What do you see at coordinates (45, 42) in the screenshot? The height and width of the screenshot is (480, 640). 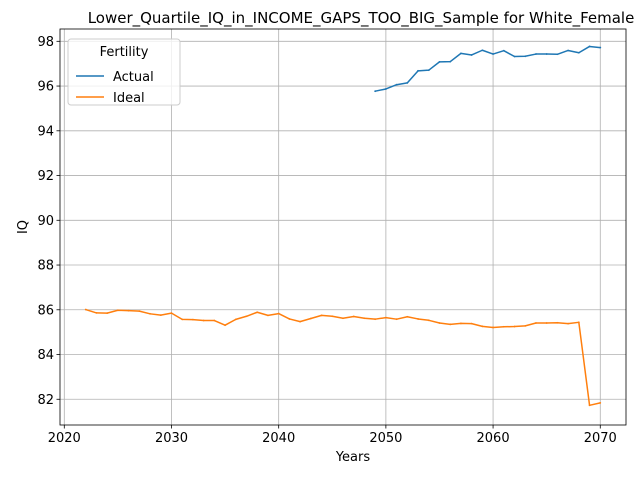 I see `y-tick-label: 98` at bounding box center [45, 42].